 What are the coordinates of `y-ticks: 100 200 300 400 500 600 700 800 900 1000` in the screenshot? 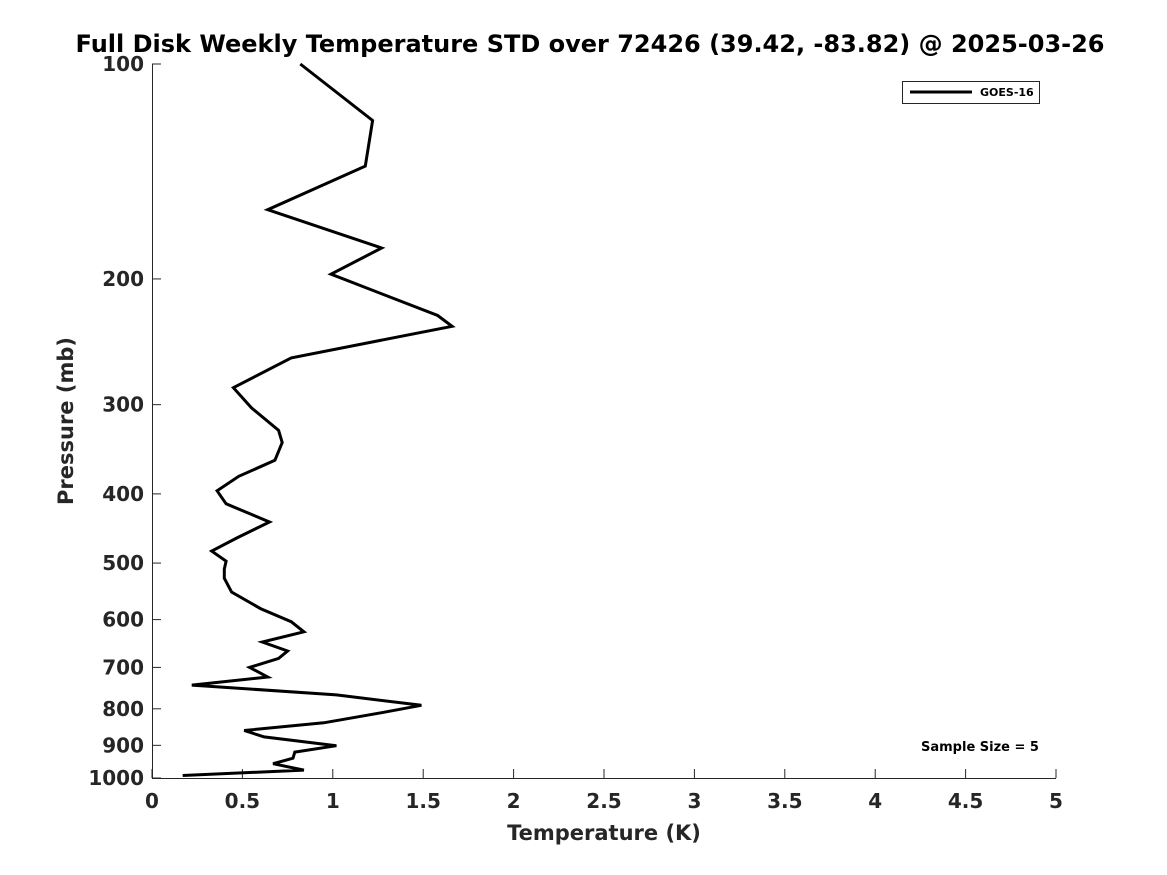 It's located at (124, 421).